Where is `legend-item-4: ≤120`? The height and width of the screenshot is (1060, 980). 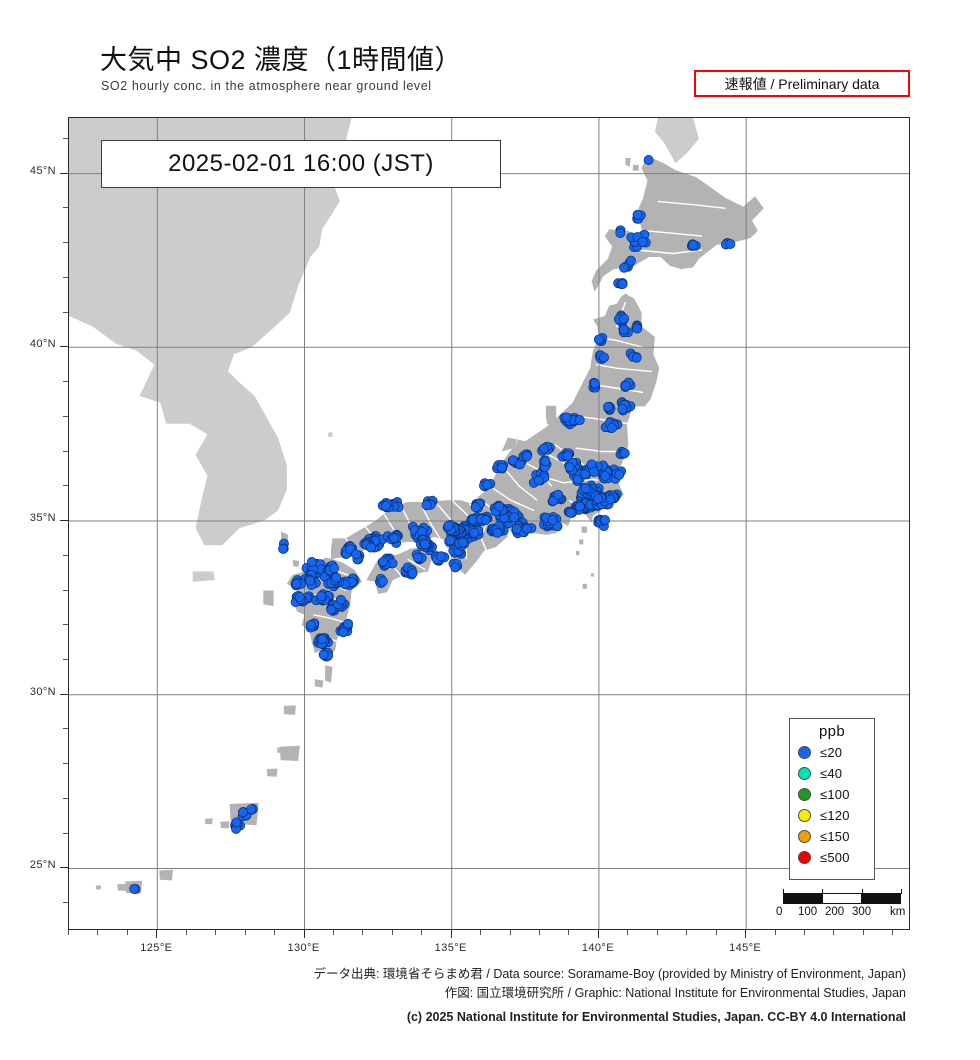 legend-item-4: ≤120 is located at coordinates (832, 815).